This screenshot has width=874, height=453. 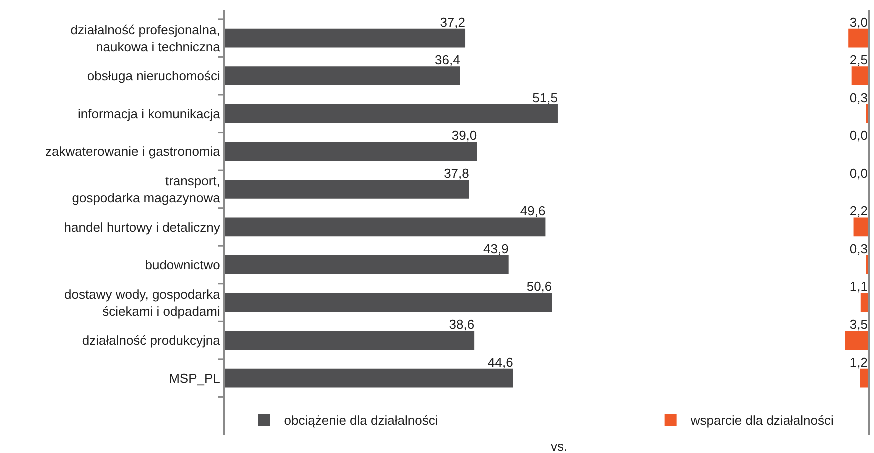 What do you see at coordinates (194, 378) in the screenshot?
I see `y-tick-label: MSP_PL` at bounding box center [194, 378].